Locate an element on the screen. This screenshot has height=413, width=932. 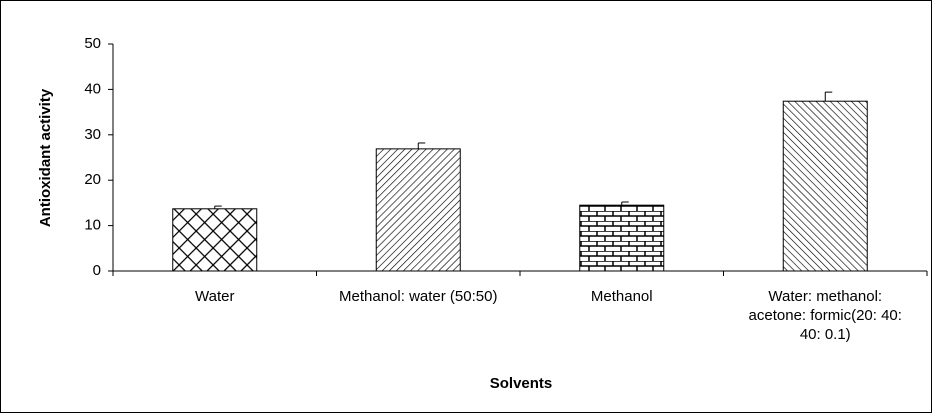
y-tick-label: 50 is located at coordinates (92, 43).